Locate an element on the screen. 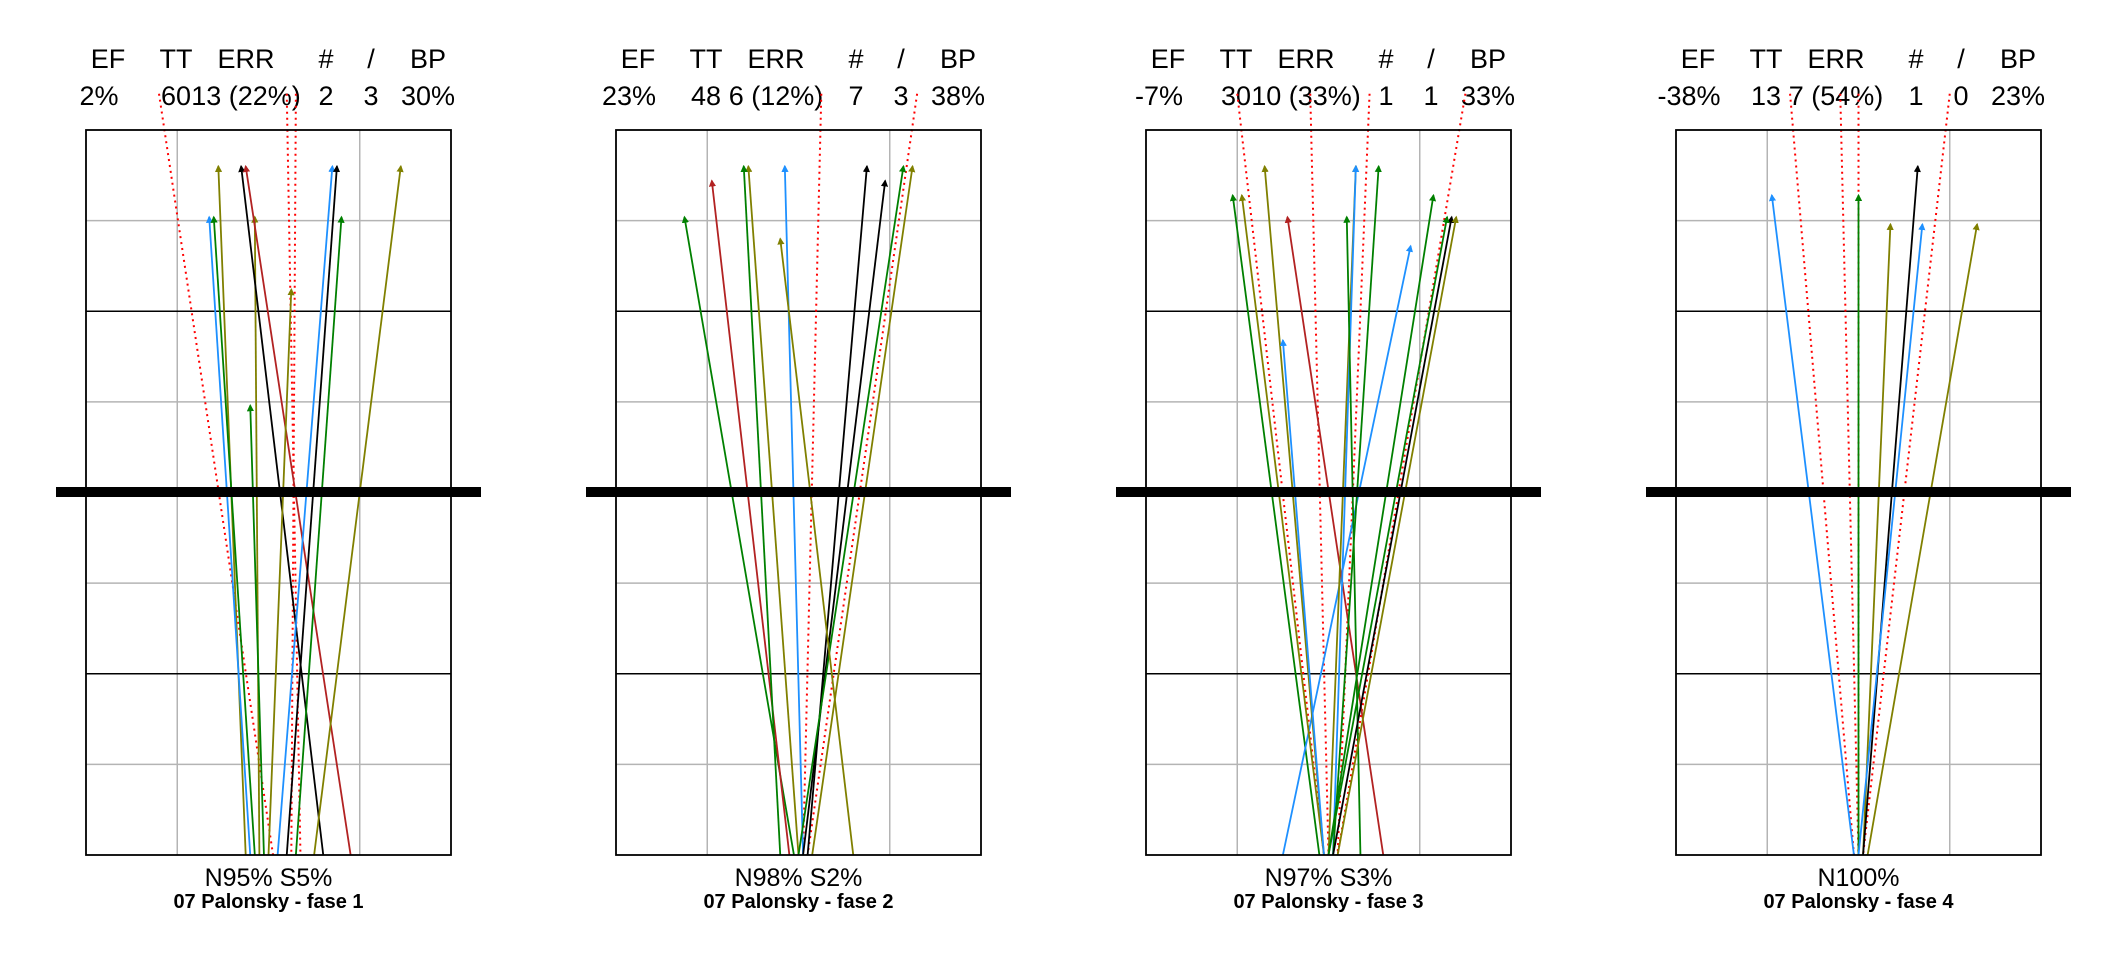  zone-labels: N95% S5% is located at coordinates (269, 878).